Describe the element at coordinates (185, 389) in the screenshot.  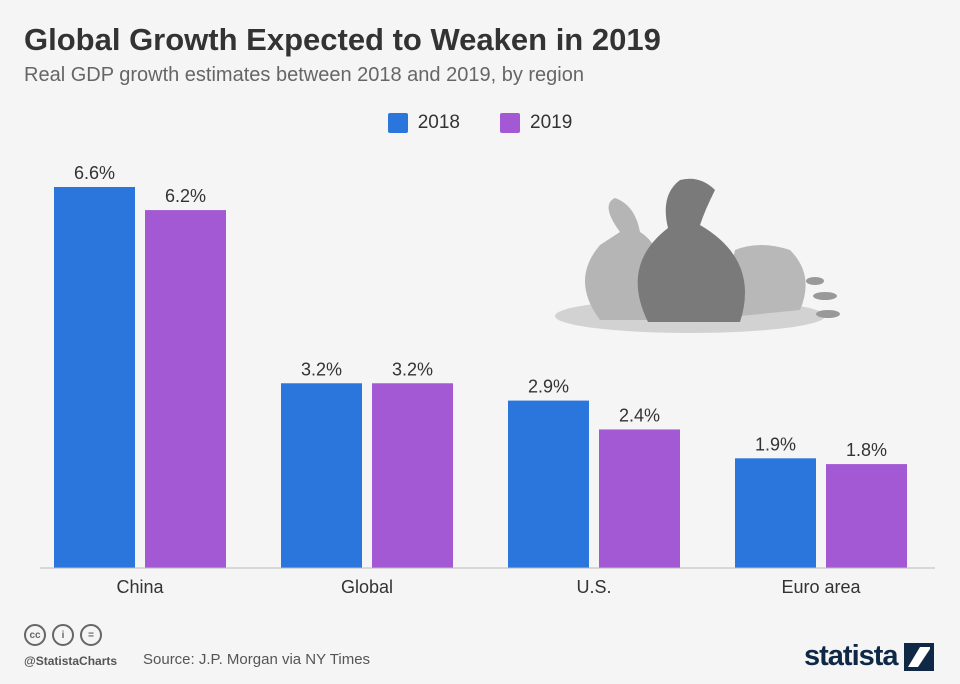
I see `bar-2019-china` at that location.